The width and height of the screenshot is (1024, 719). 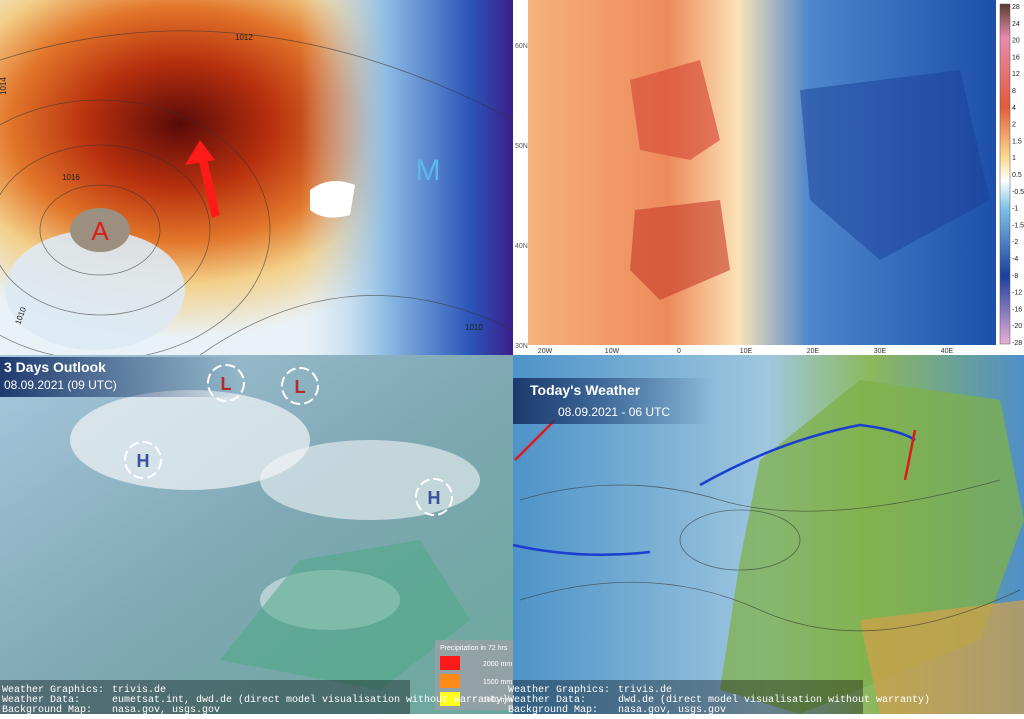 What do you see at coordinates (1014, 91) in the screenshot?
I see `colorbar-label: 8` at bounding box center [1014, 91].